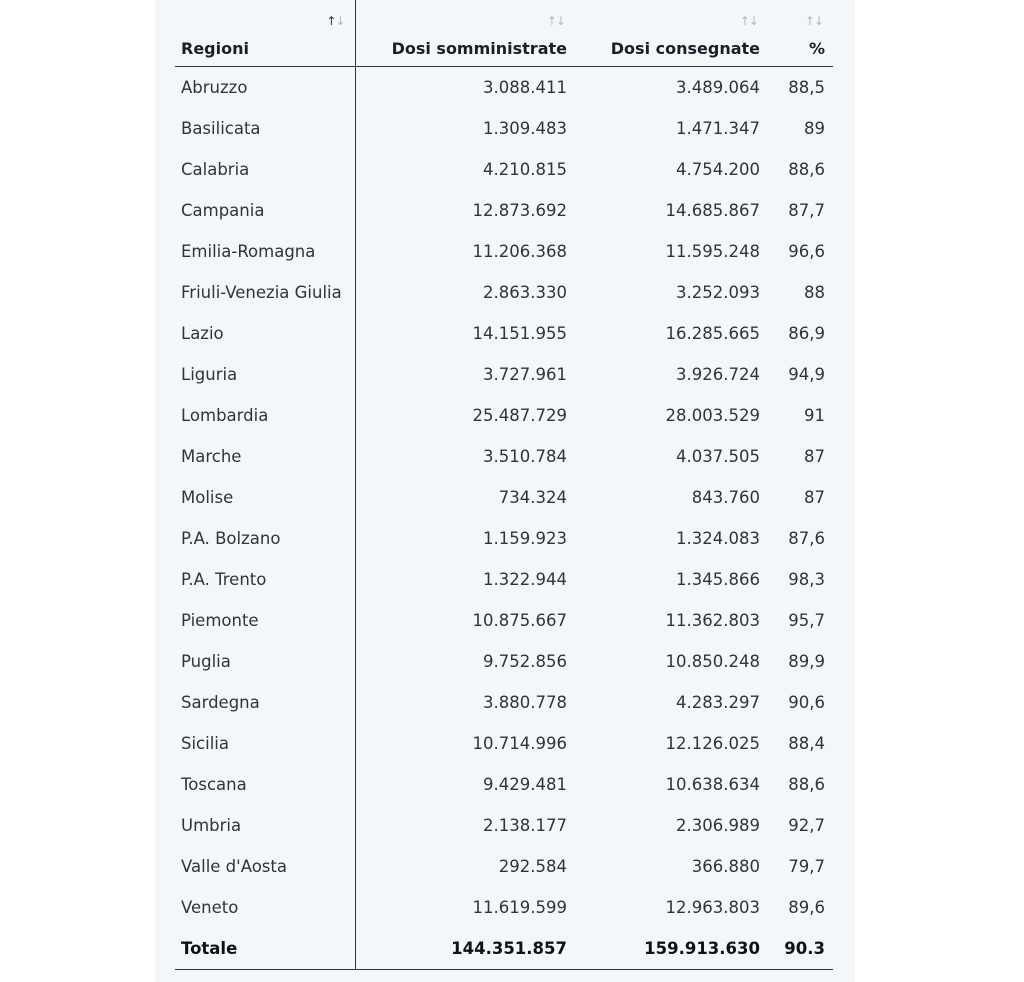 The height and width of the screenshot is (982, 1024). Describe the element at coordinates (712, 415) in the screenshot. I see `delivered-cell: 28.003.529` at that location.